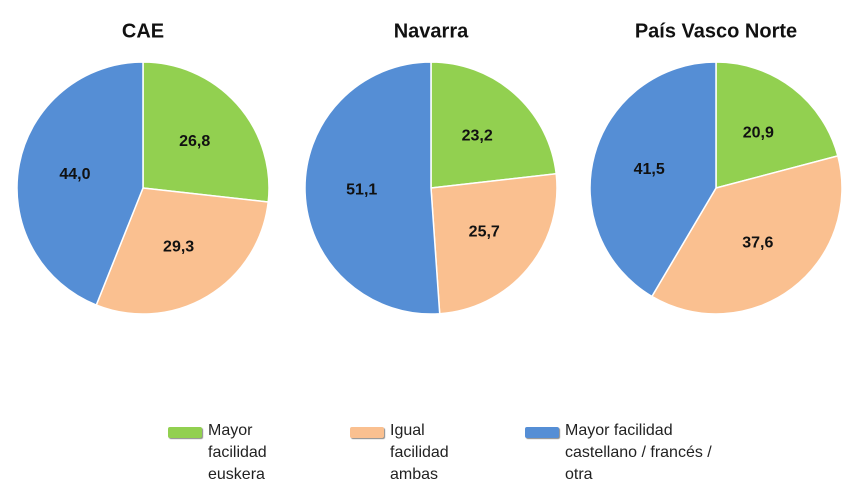 The height and width of the screenshot is (491, 842). What do you see at coordinates (477, 136) in the screenshot?
I see `data-label: 23,2` at bounding box center [477, 136].